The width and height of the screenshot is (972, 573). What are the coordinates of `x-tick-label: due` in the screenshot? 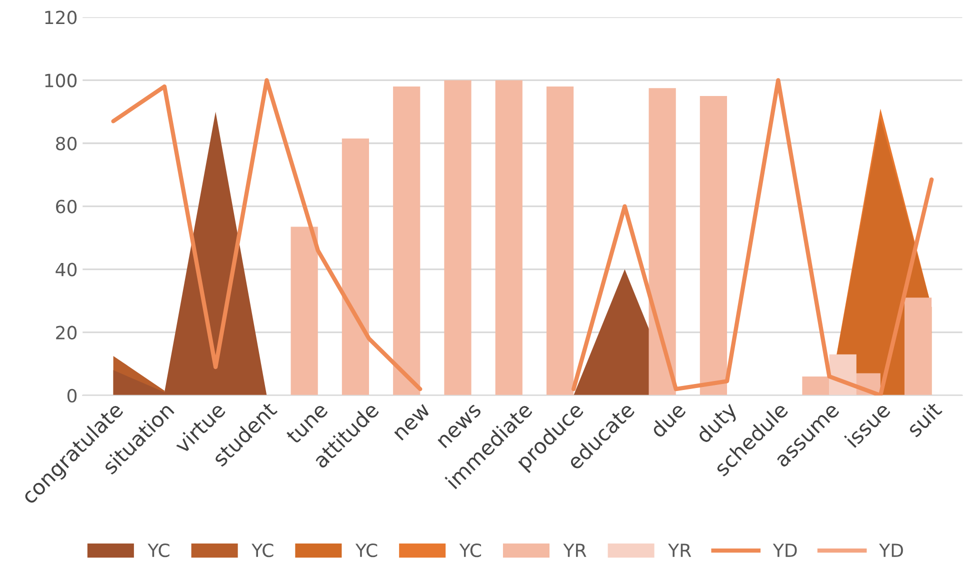 It's located at (667, 420).